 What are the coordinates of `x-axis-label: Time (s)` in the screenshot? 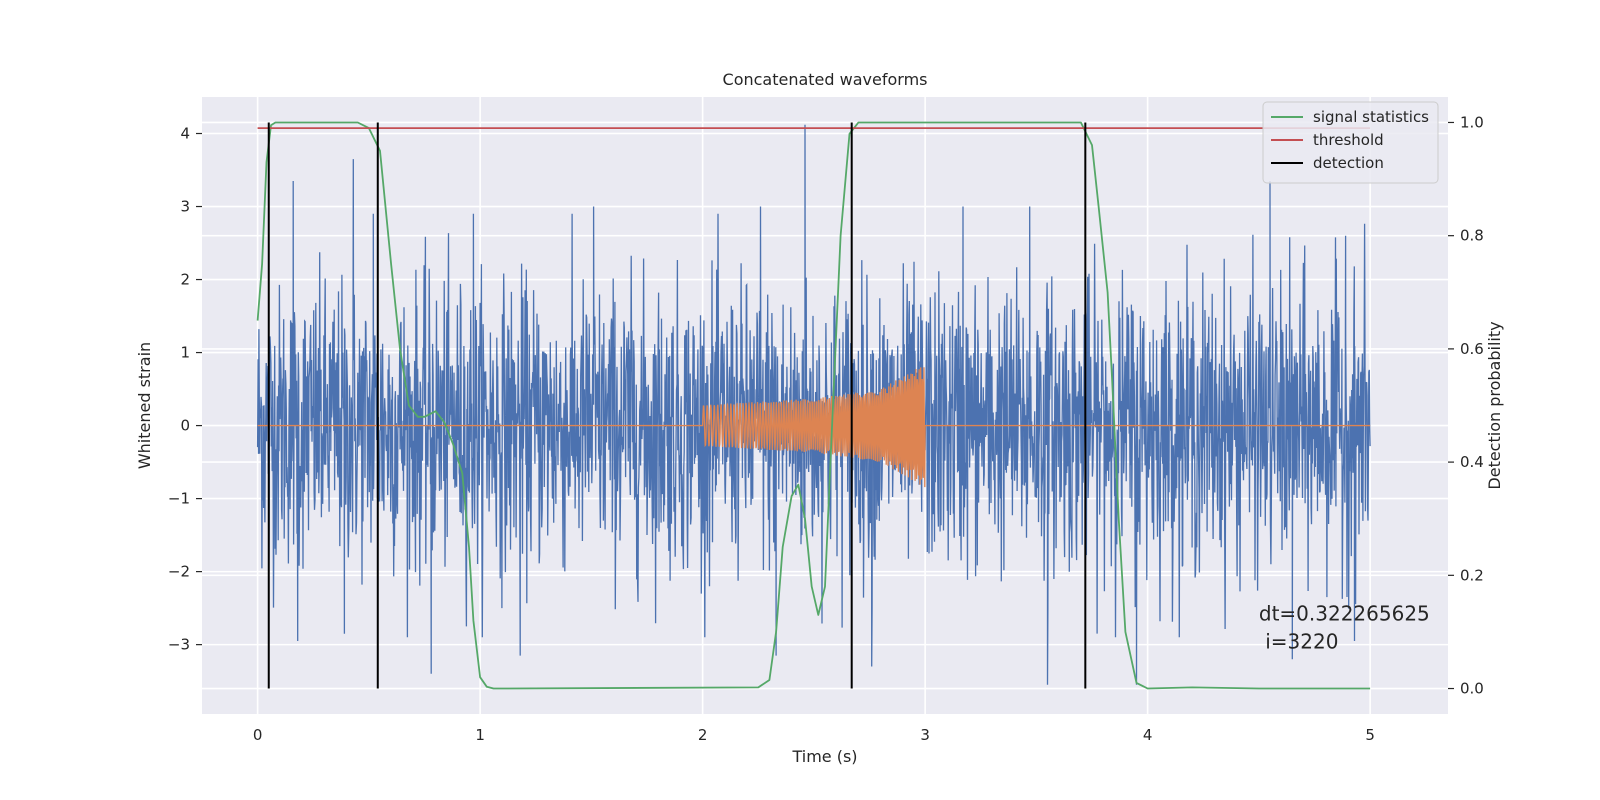 It's located at (824, 756).